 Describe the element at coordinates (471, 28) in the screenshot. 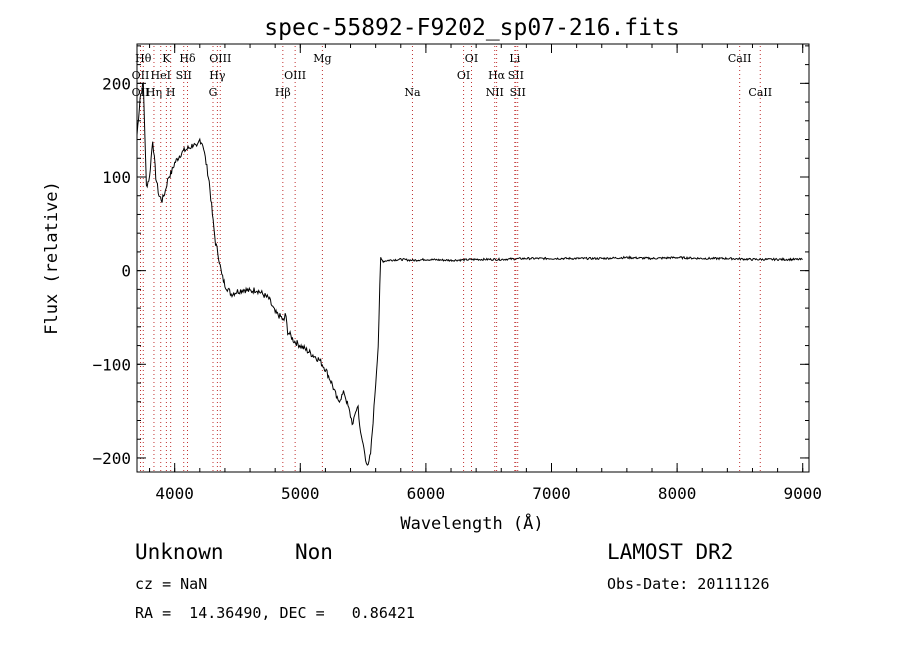

I see `chart-title: spec-55892-F9202_sp07-216.fits` at that location.